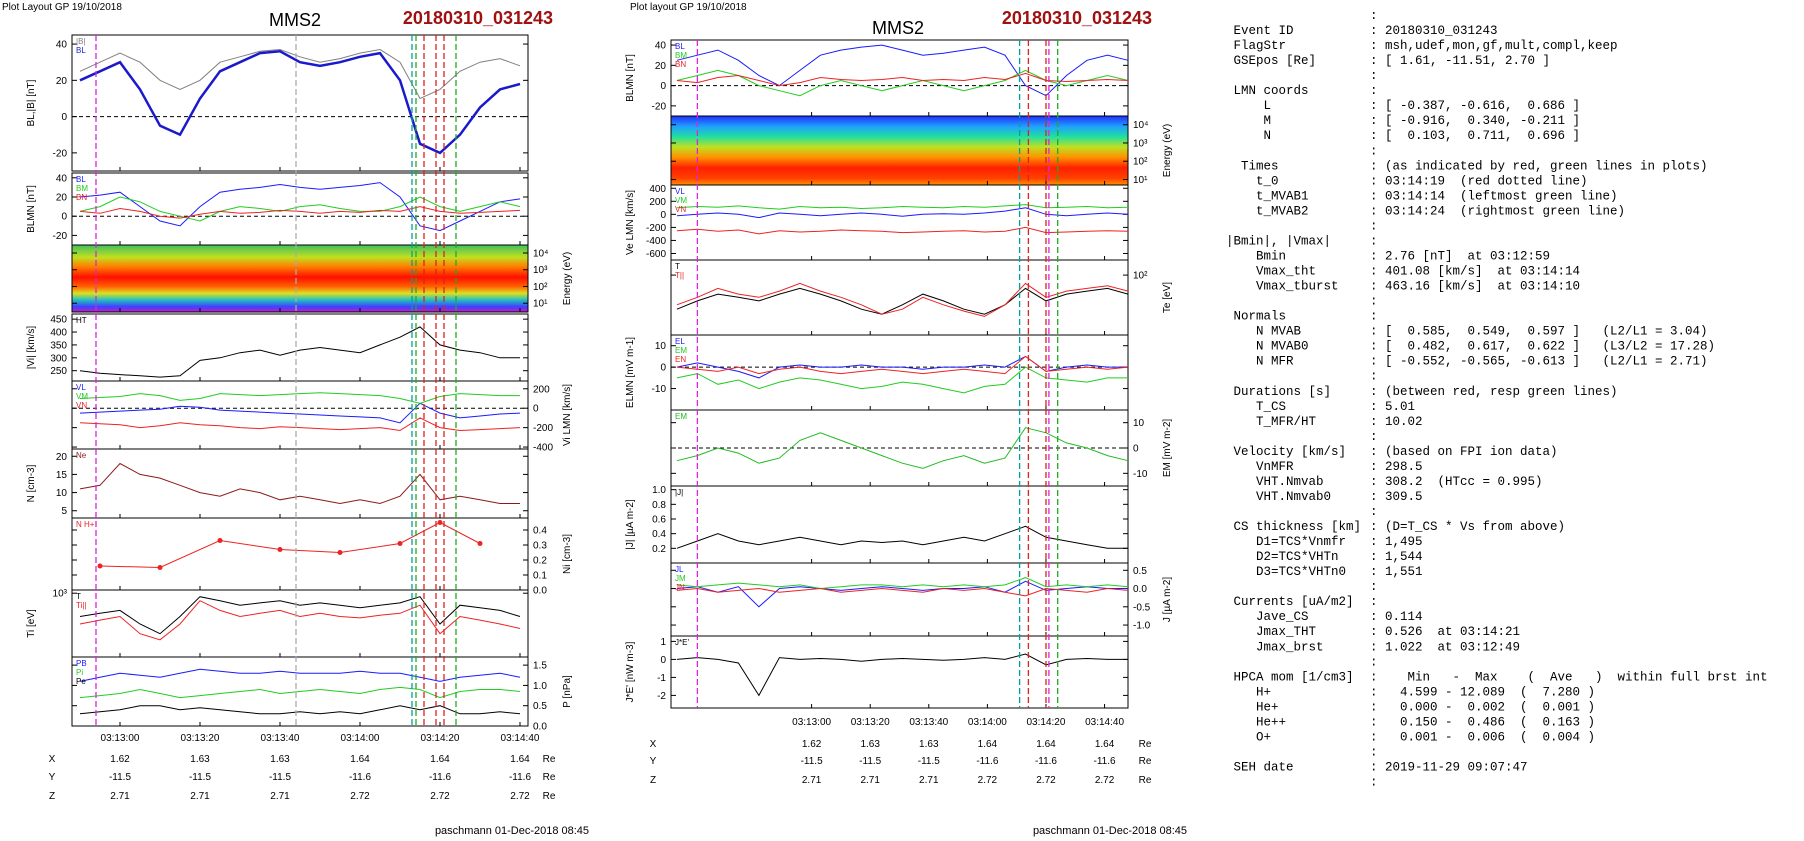  What do you see at coordinates (681, 416) in the screenshot?
I see `legend-entry: EM` at bounding box center [681, 416].